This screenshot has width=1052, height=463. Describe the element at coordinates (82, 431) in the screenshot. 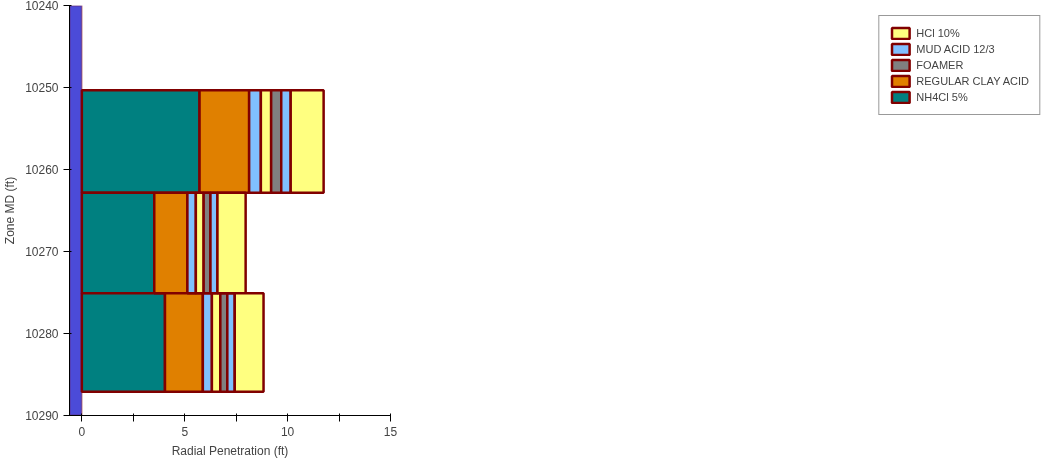

I see `x-tick-label: 0` at that location.